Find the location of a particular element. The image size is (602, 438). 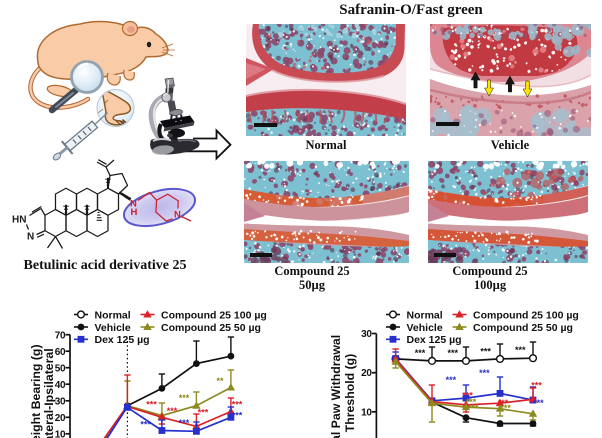

svg-text: H is located at coordinates (134, 212).